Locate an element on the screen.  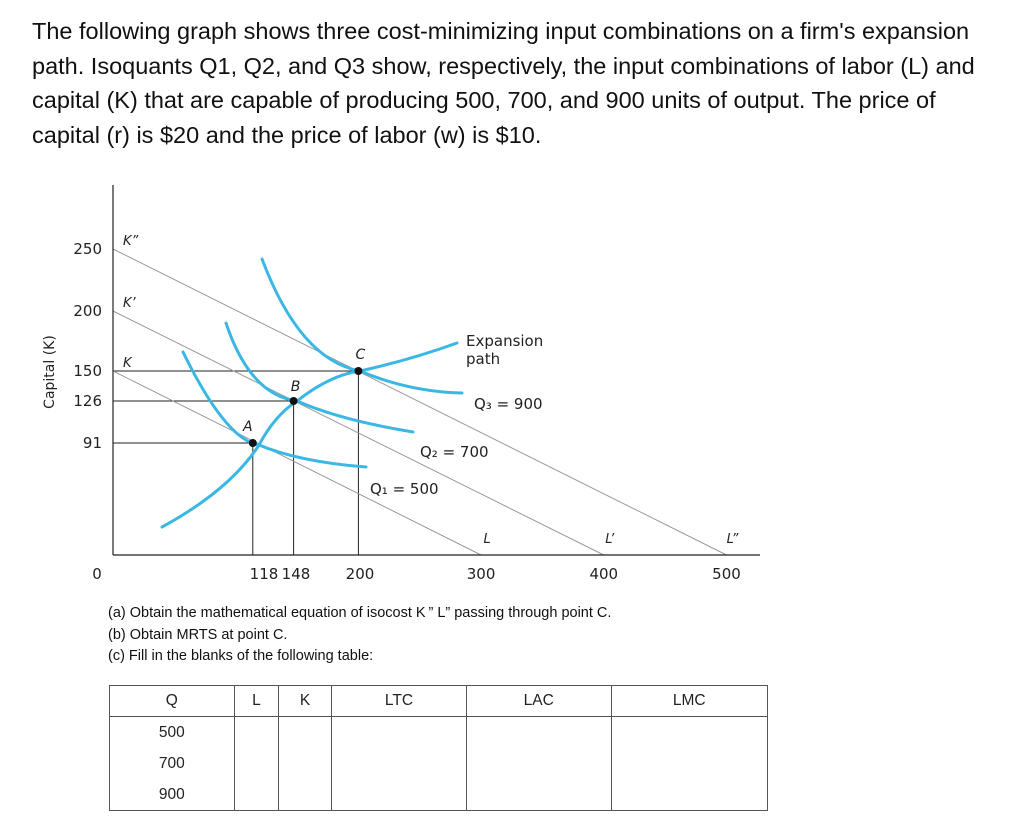
y-tick-label: 250 is located at coordinates (87, 249).